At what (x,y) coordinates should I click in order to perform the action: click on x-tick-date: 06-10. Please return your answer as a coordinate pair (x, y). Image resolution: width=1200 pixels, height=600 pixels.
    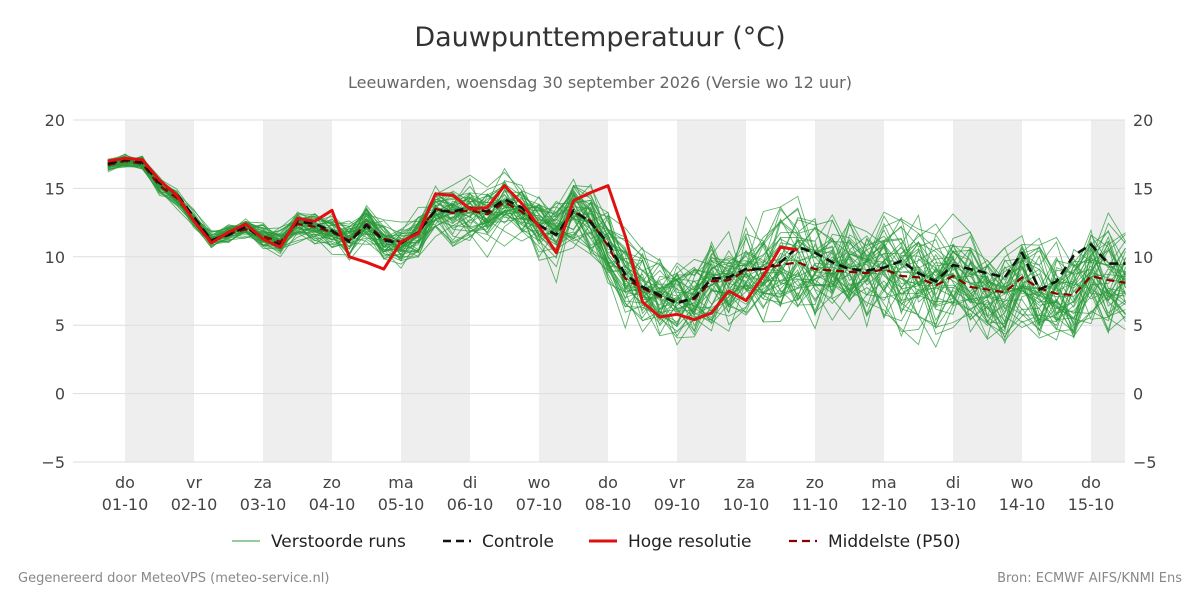
    Looking at the image, I should click on (470, 504).